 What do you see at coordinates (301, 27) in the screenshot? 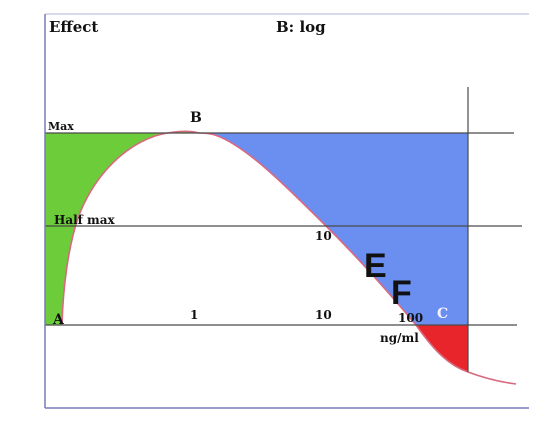
I see `scale-label: B: log` at bounding box center [301, 27].